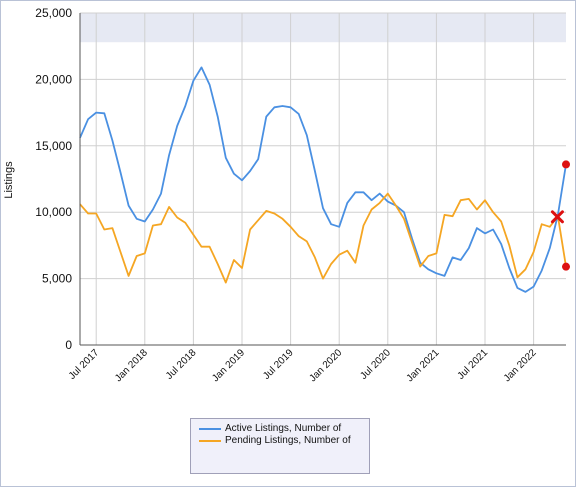 This screenshot has width=576, height=487. Describe the element at coordinates (84, 364) in the screenshot. I see `x-tick-label: Jul 2017` at that location.